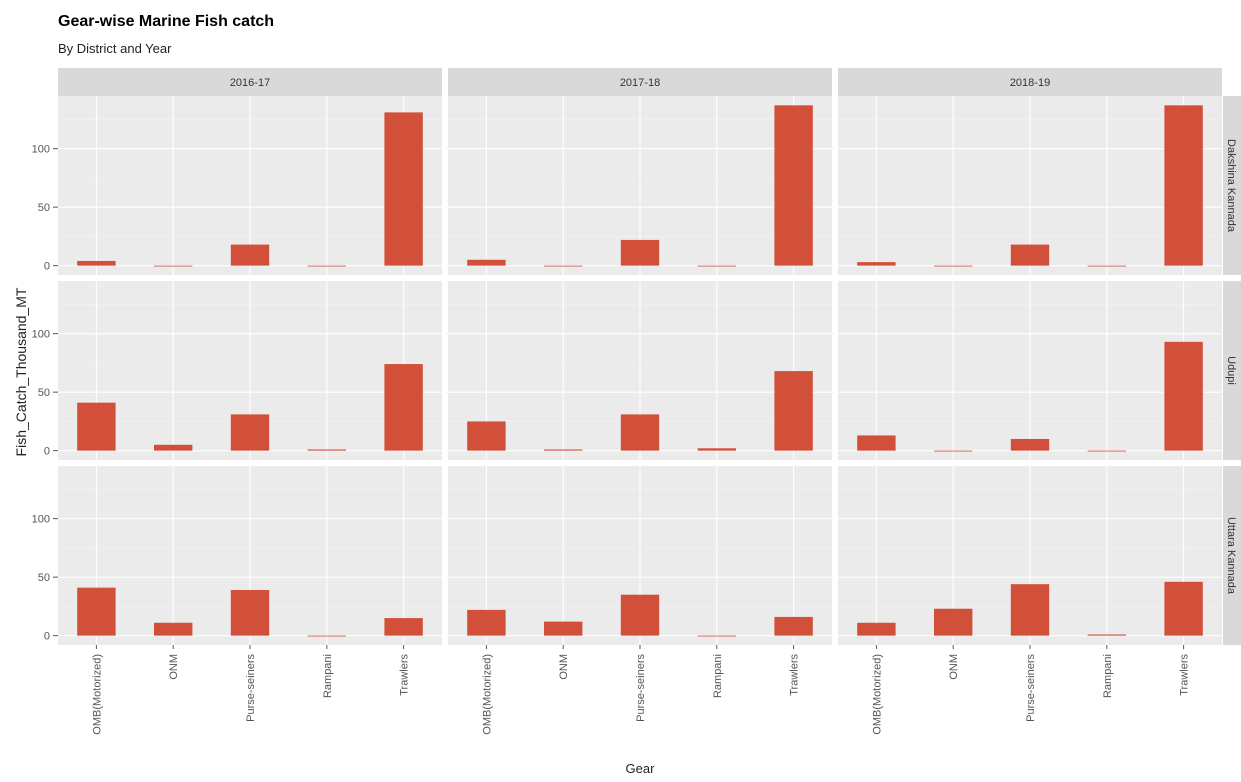 The image size is (1241, 782). I want to click on facet-row-strip-label: Dakshina Kannada, so click(1231, 186).